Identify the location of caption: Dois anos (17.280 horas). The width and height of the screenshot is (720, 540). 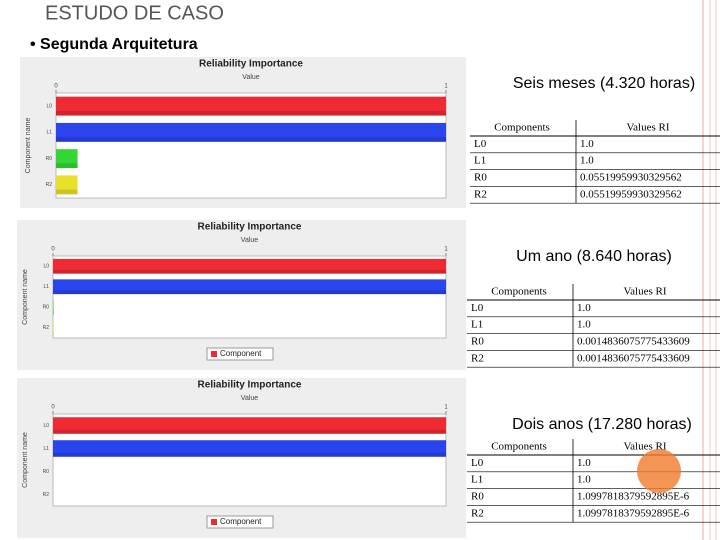
(602, 424).